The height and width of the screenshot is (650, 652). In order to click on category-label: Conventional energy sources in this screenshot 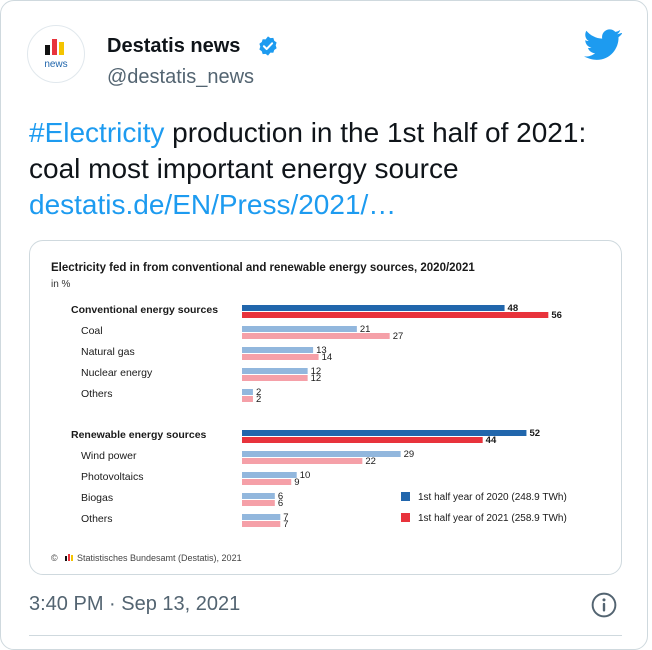, I will do `click(144, 310)`.